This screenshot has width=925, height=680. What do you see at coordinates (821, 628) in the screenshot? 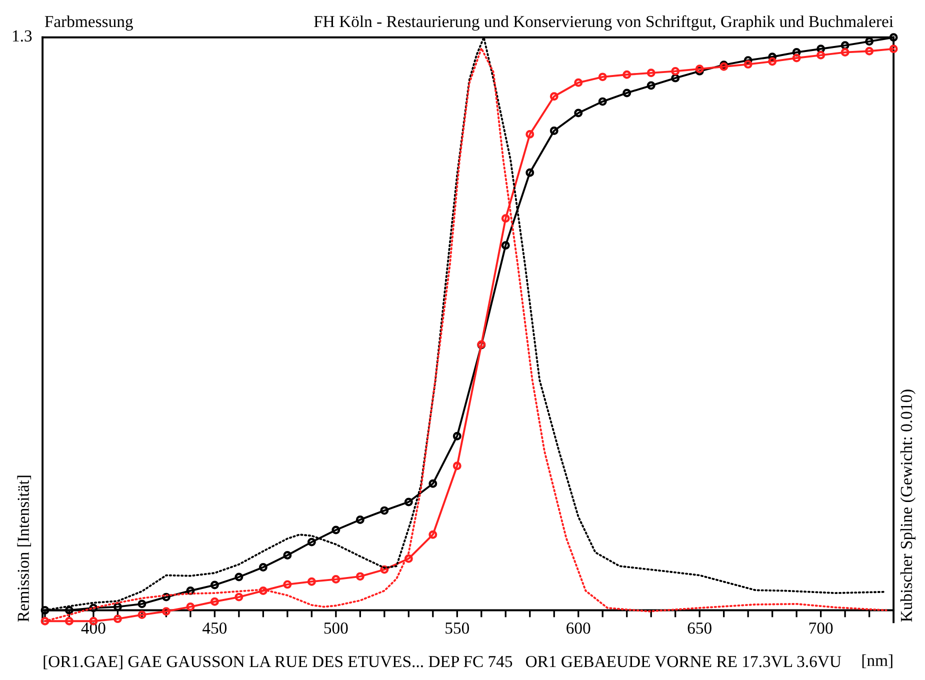
I see `x-tick-label: 700` at bounding box center [821, 628].